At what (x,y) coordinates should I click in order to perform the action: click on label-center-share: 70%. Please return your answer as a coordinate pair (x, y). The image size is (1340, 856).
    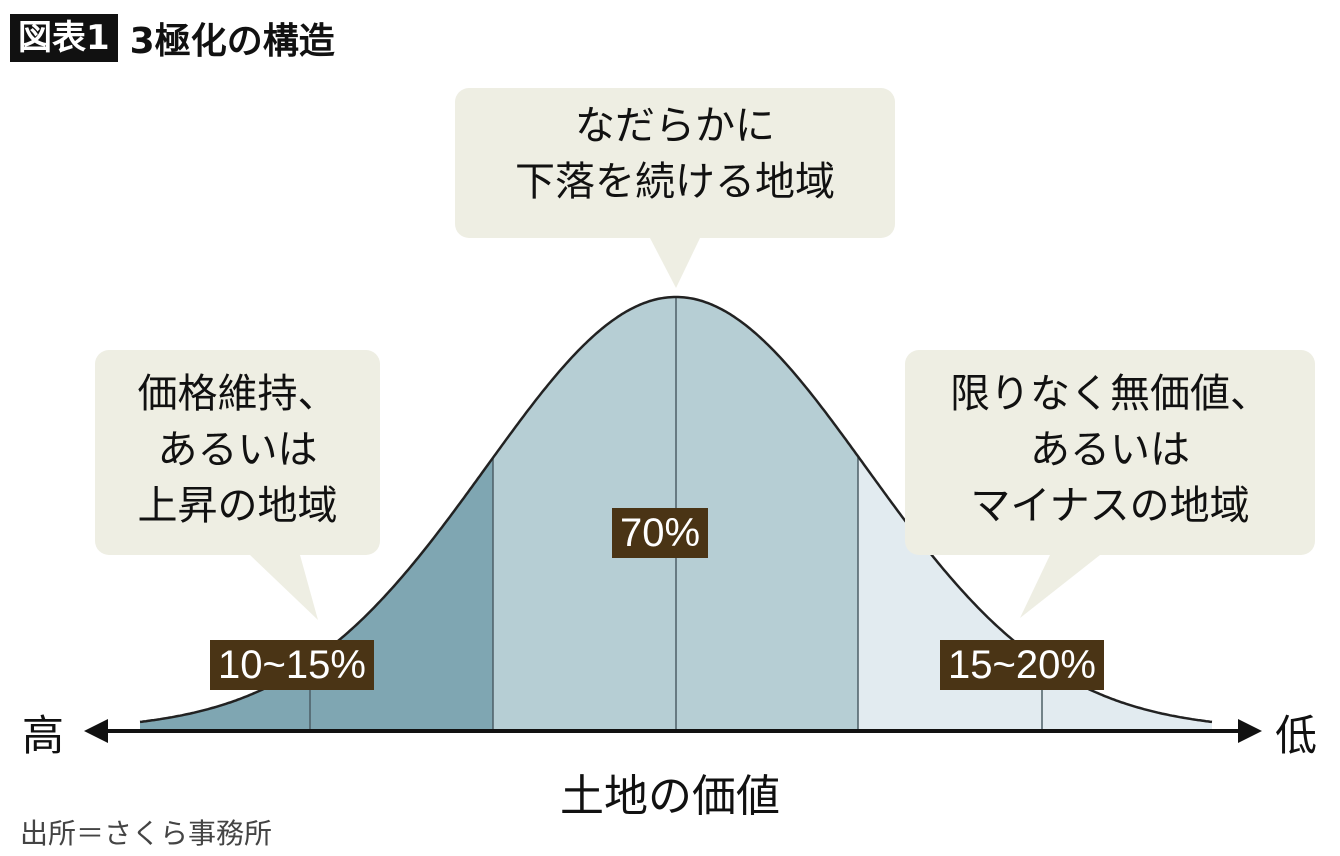
    Looking at the image, I should click on (660, 533).